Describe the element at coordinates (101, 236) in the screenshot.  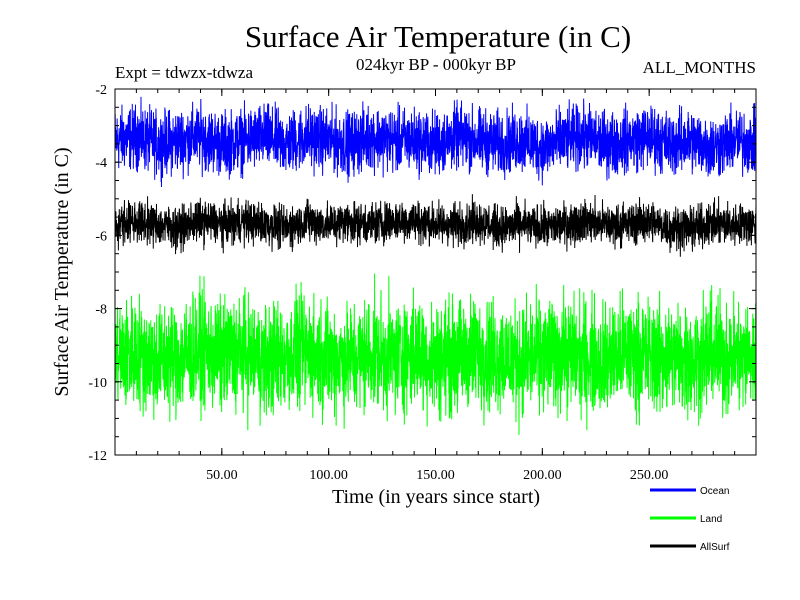
I see `y-tick-label: -6` at that location.